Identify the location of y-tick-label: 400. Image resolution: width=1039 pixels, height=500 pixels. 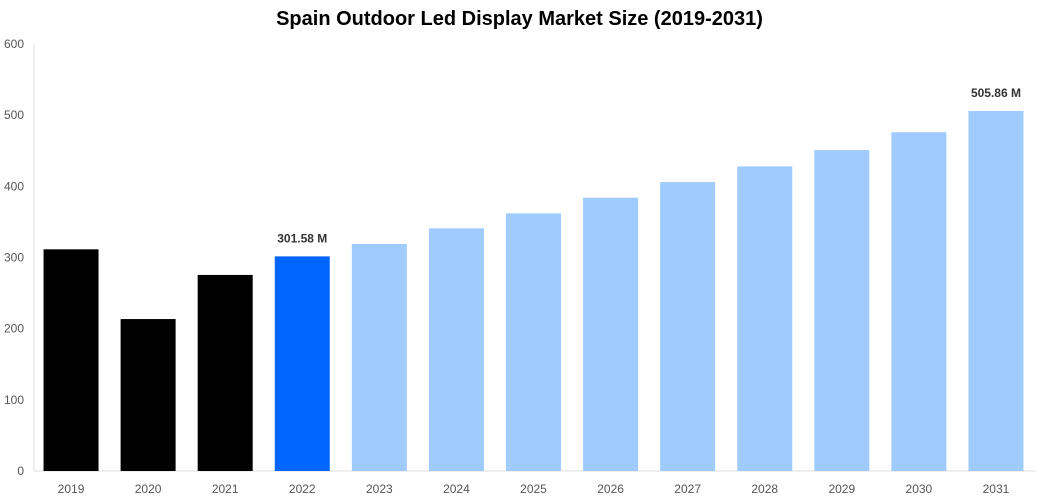
(14, 186).